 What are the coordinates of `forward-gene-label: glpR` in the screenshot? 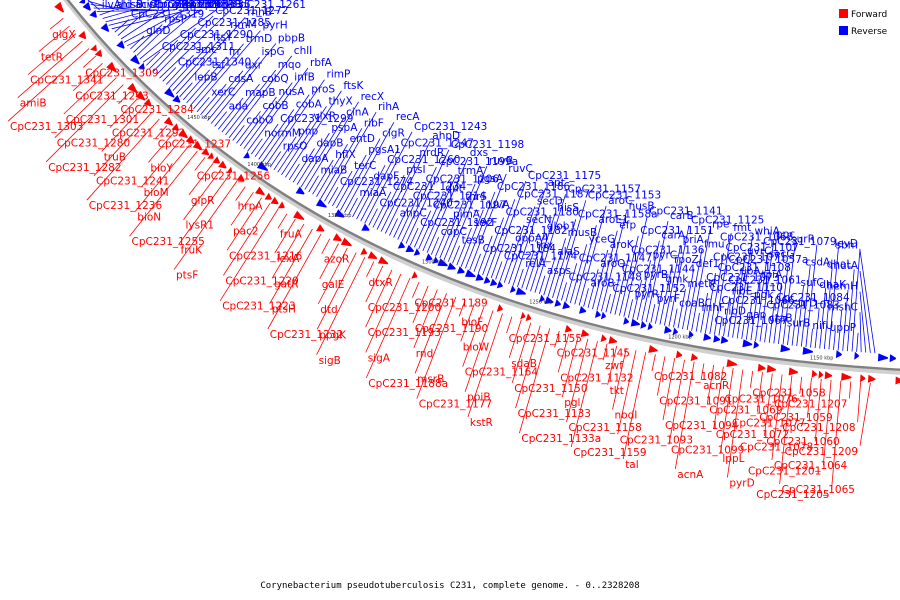 It's located at (203, 201).